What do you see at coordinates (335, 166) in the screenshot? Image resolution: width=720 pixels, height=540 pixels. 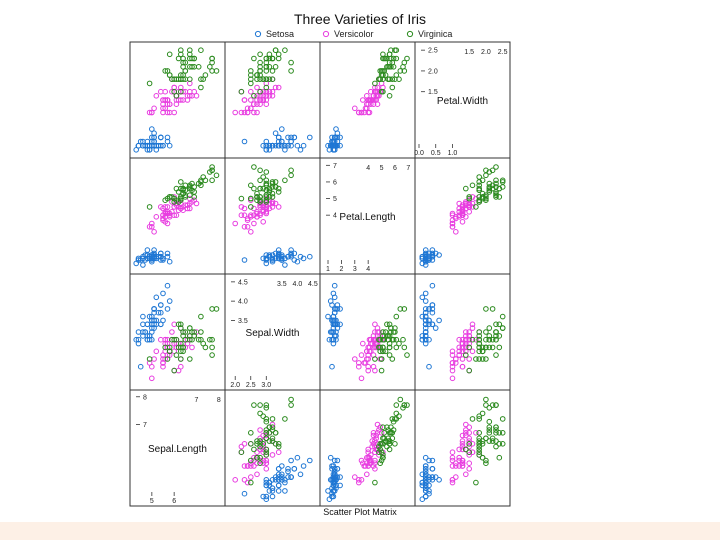 I see `diag-tick-label: 7` at bounding box center [335, 166].